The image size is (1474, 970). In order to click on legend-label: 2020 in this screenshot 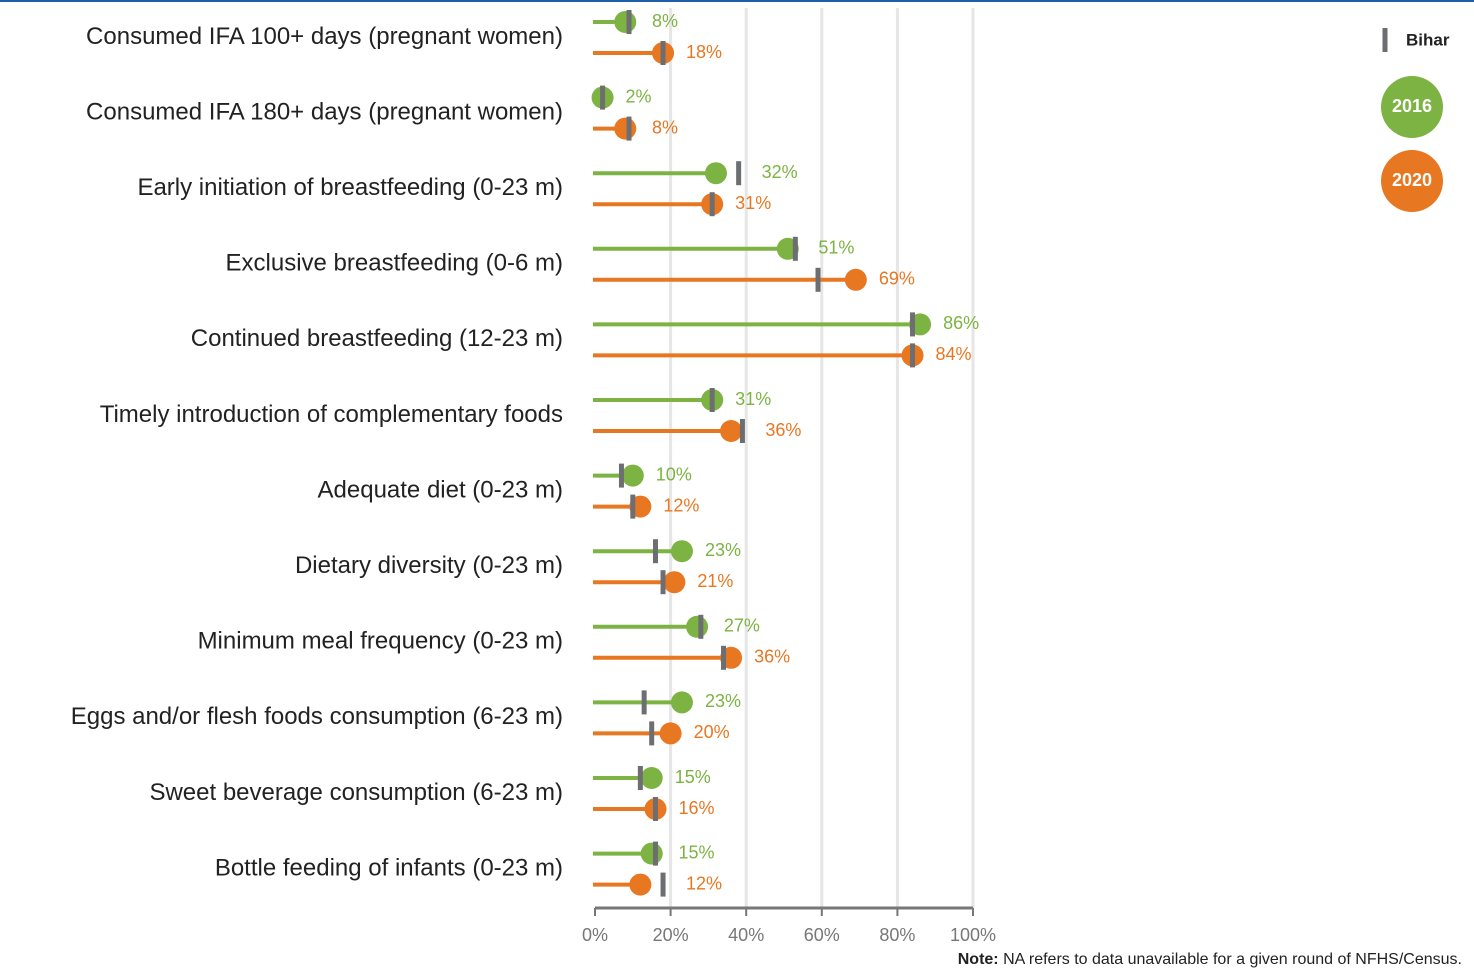, I will do `click(1412, 180)`.